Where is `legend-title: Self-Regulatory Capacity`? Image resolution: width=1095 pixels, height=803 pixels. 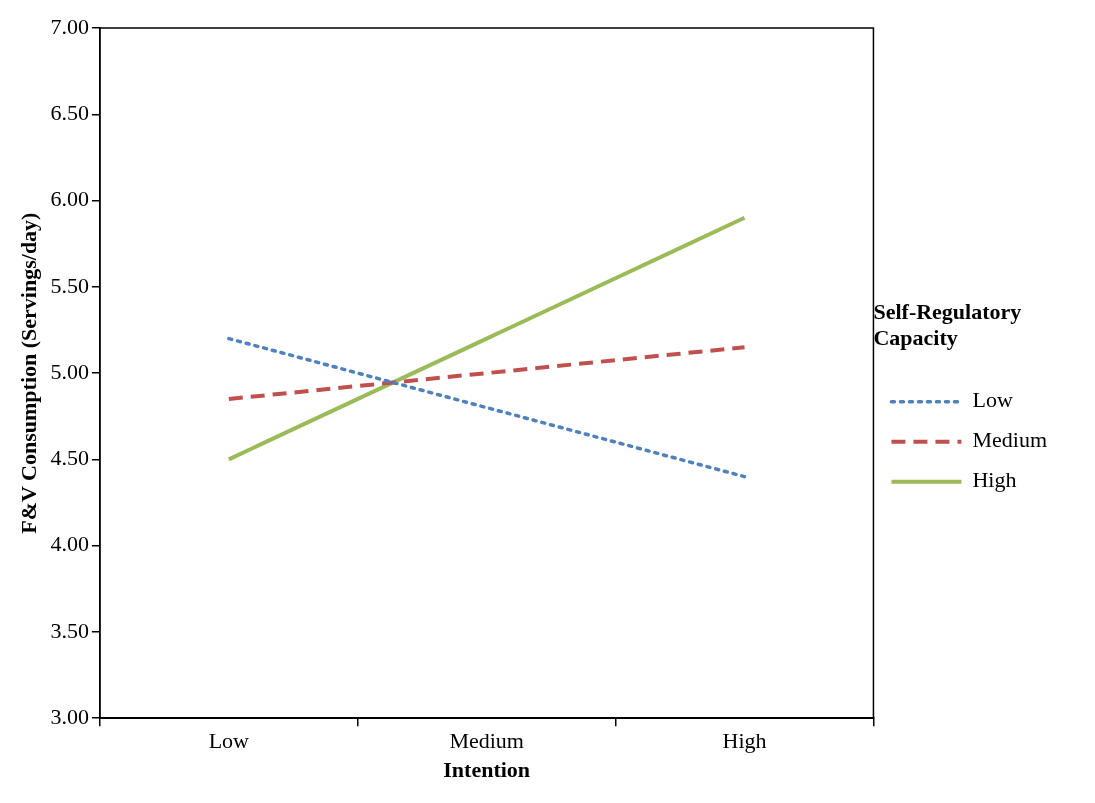
legend-title: Self-Regulatory Capacity is located at coordinates (947, 324).